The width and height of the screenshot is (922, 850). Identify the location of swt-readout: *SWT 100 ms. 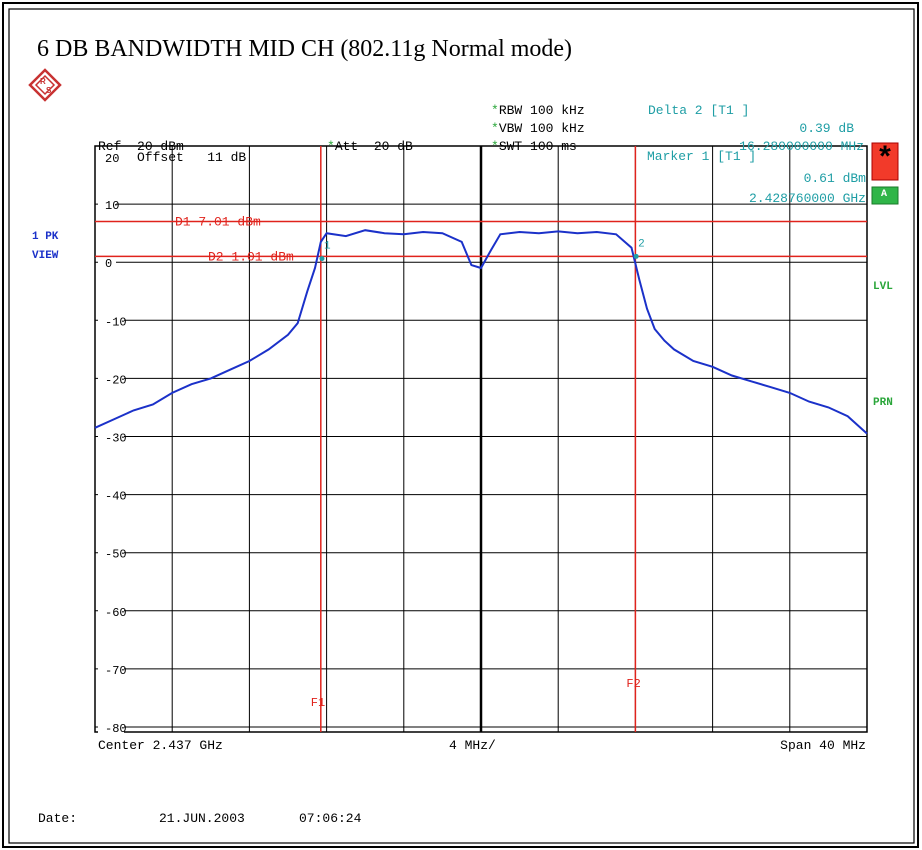
(534, 146).